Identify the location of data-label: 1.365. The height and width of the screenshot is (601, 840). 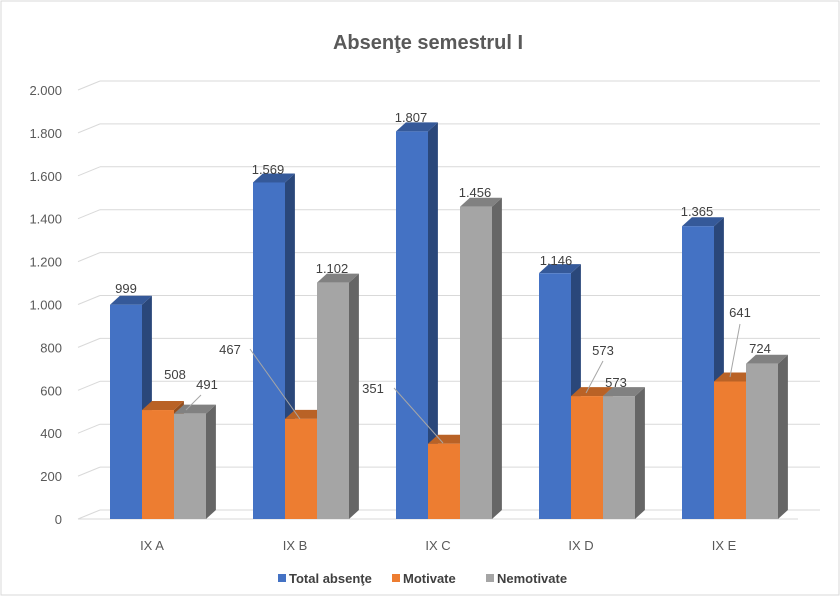
(697, 211).